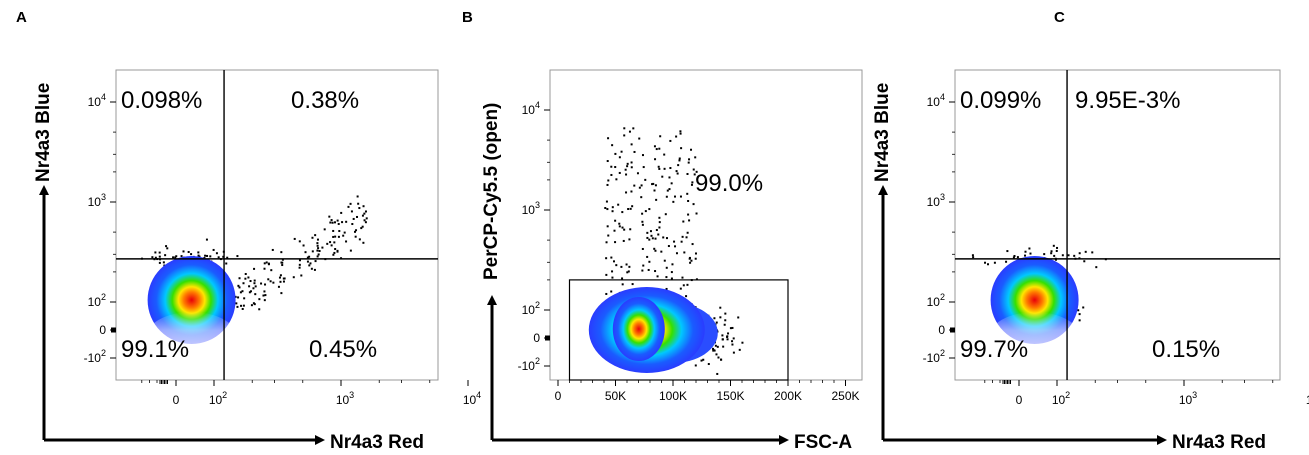 This screenshot has height=455, width=1309. Describe the element at coordinates (491, 191) in the screenshot. I see `y-axis-title: PerCP-Cy5.5 (open)` at that location.